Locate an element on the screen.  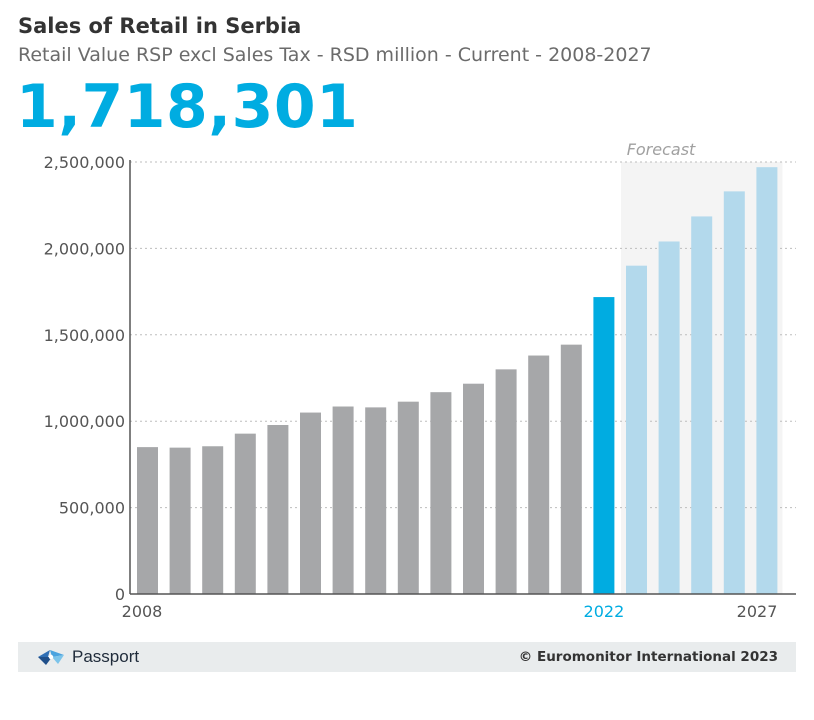
bar-2009 is located at coordinates (180, 520).